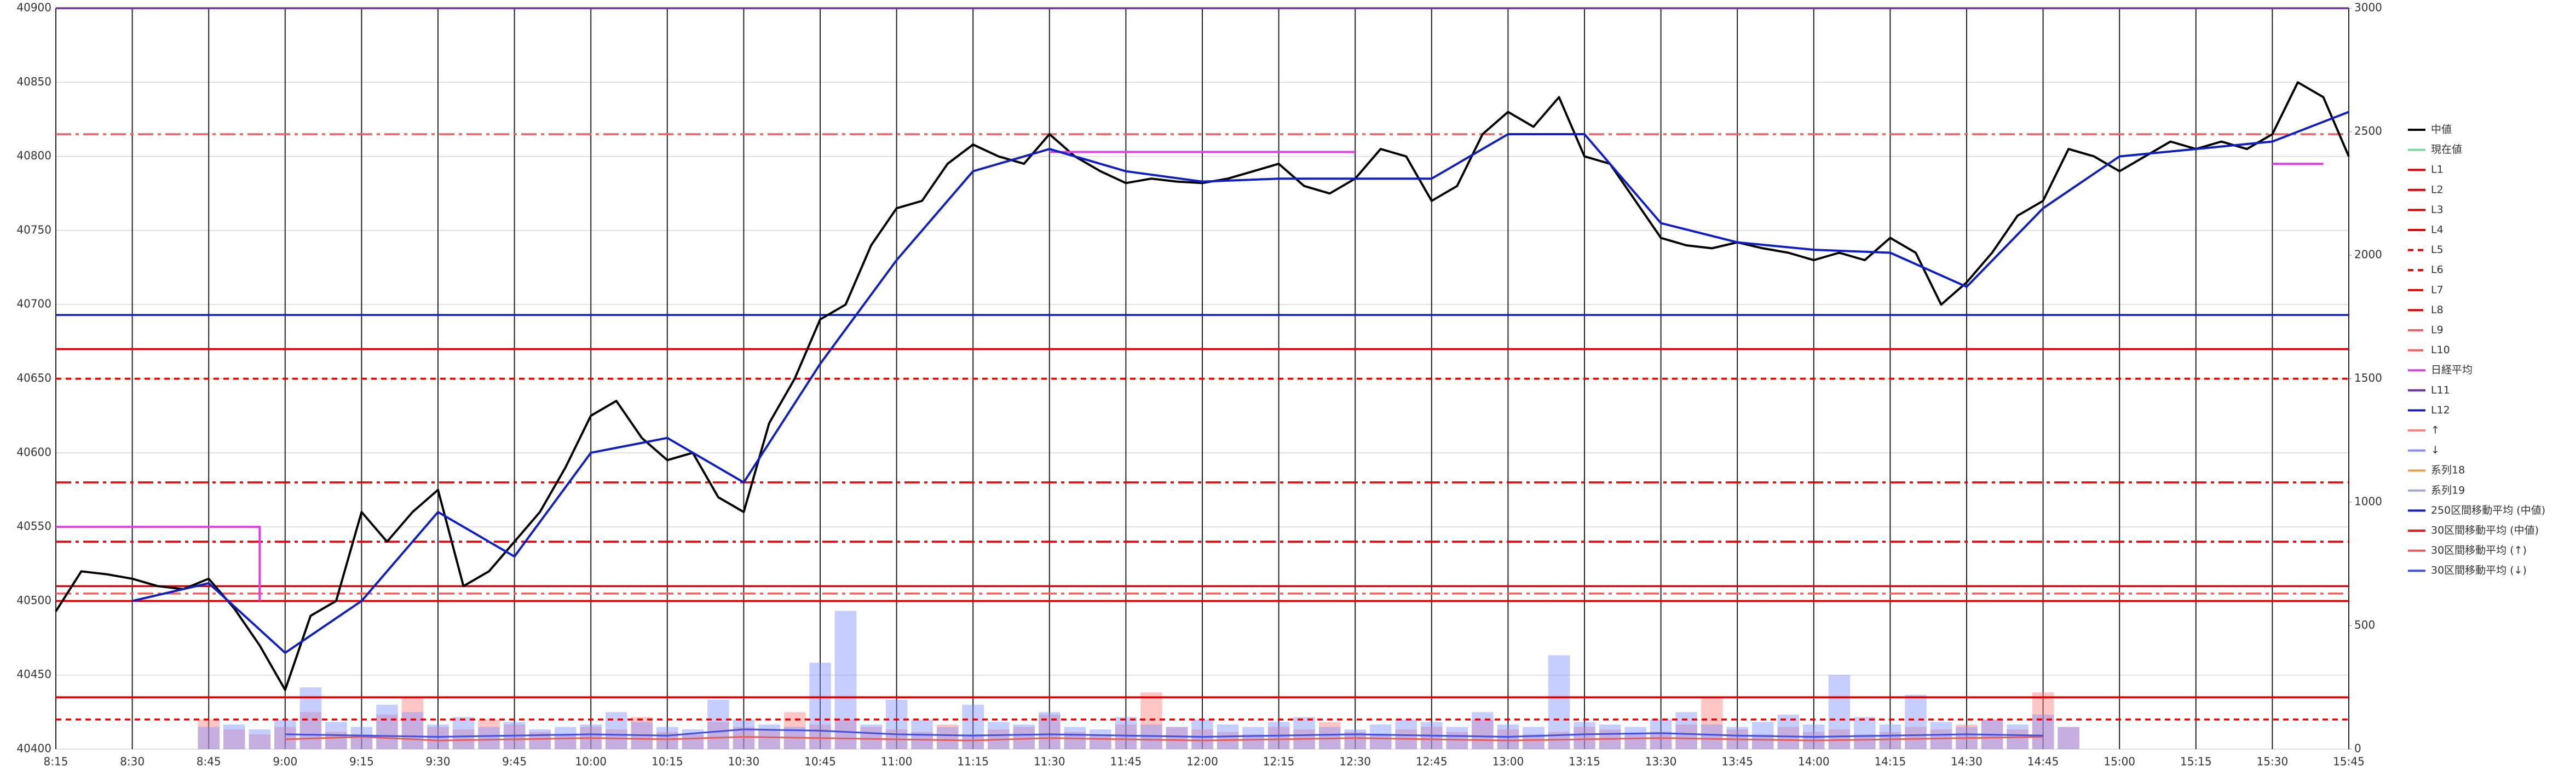 Image resolution: width=2576 pixels, height=782 pixels. What do you see at coordinates (33, 451) in the screenshot?
I see `y-tick-label: 40600` at bounding box center [33, 451].